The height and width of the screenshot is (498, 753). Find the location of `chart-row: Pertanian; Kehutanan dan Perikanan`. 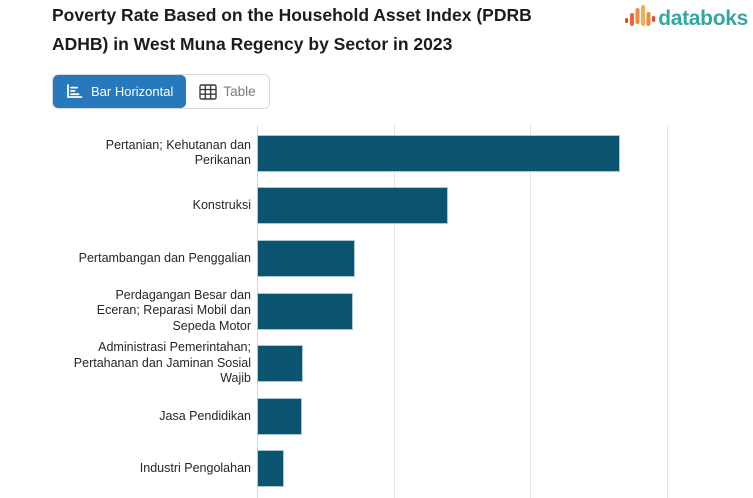

chart-row: Pertanian; Kehutanan dan Perikanan is located at coordinates (376, 153).